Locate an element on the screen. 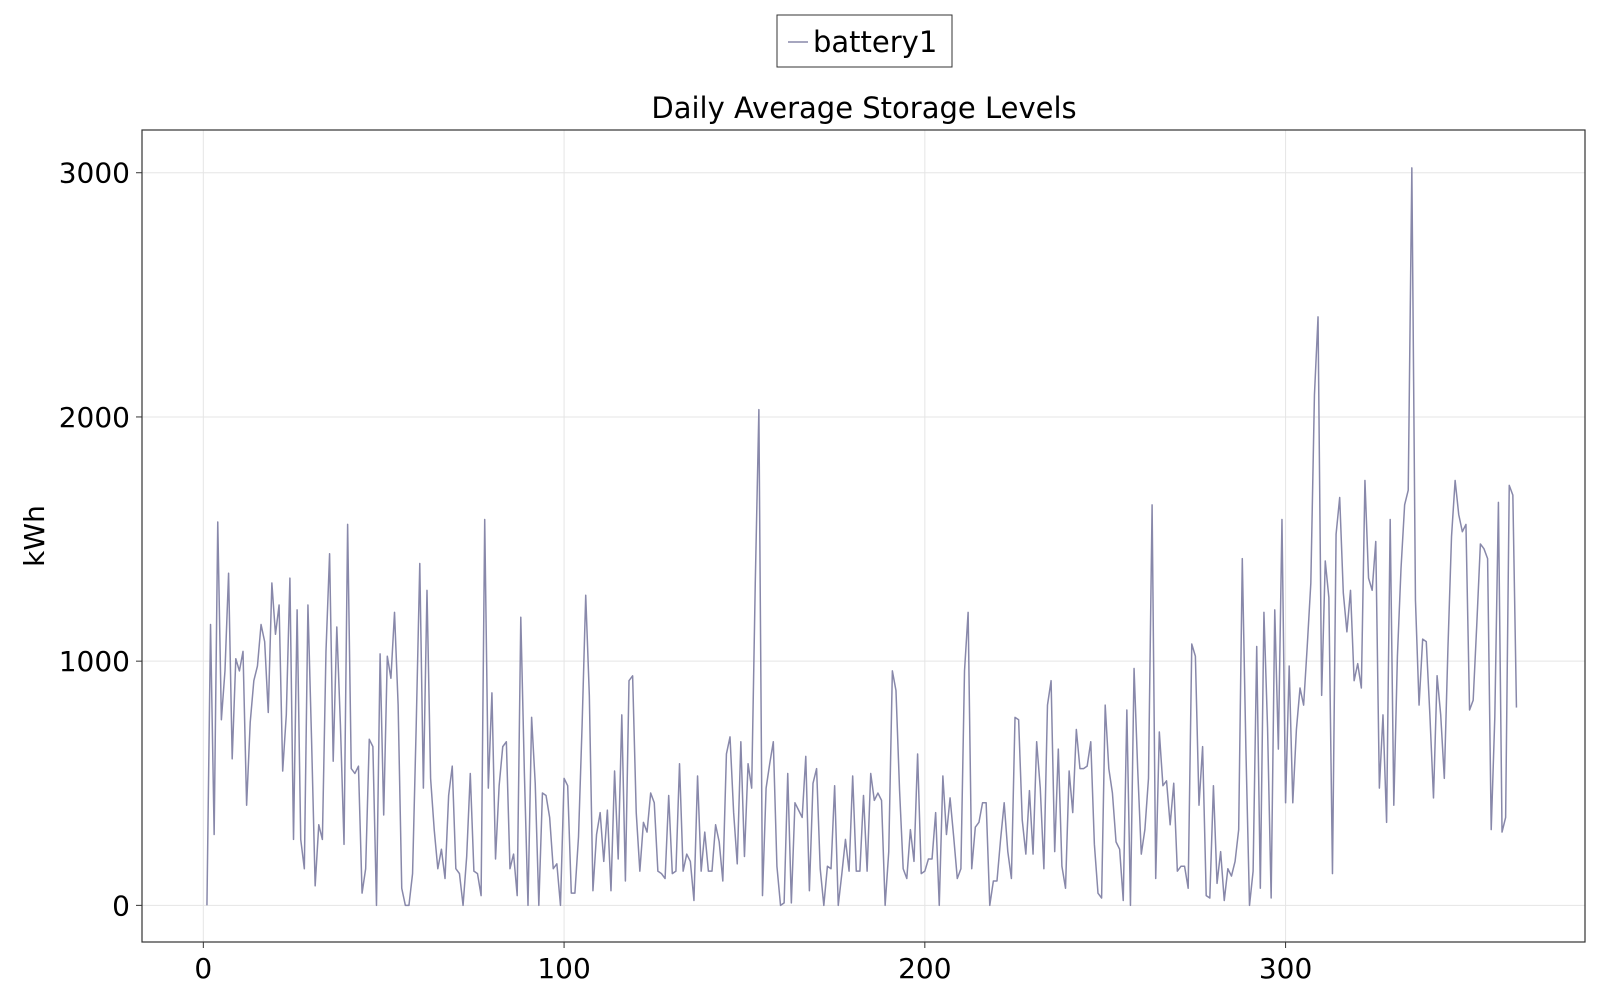 The image size is (1600, 1000). y-axis-label: kWh is located at coordinates (34, 536).